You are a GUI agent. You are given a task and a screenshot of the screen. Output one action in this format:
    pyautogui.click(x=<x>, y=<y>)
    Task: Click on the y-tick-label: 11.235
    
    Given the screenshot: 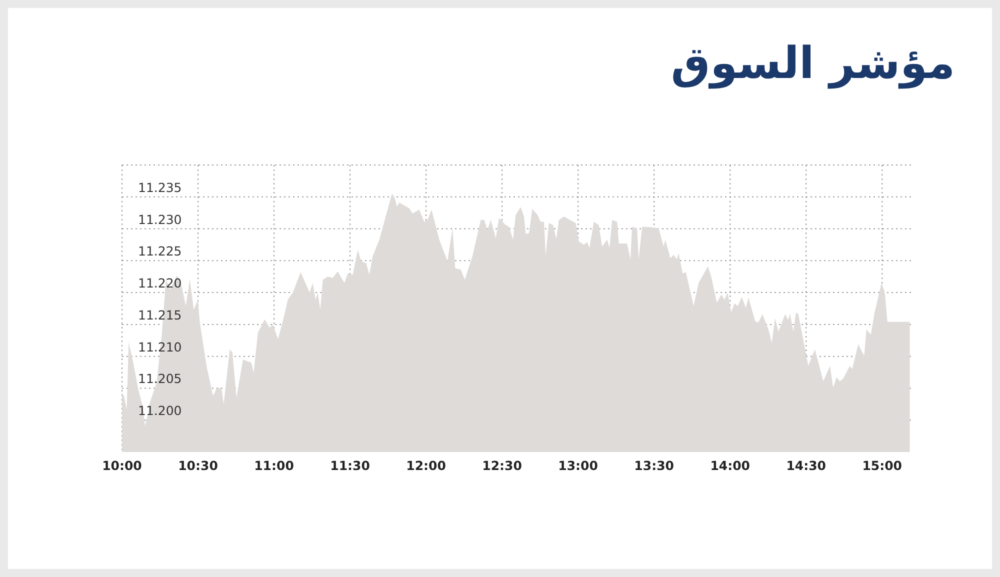 What is the action you would take?
    pyautogui.click(x=160, y=187)
    